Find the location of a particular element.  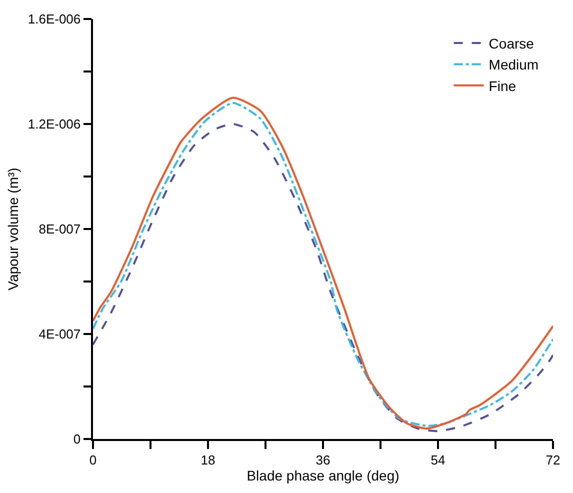

legend-label: Coarse is located at coordinates (511, 43).